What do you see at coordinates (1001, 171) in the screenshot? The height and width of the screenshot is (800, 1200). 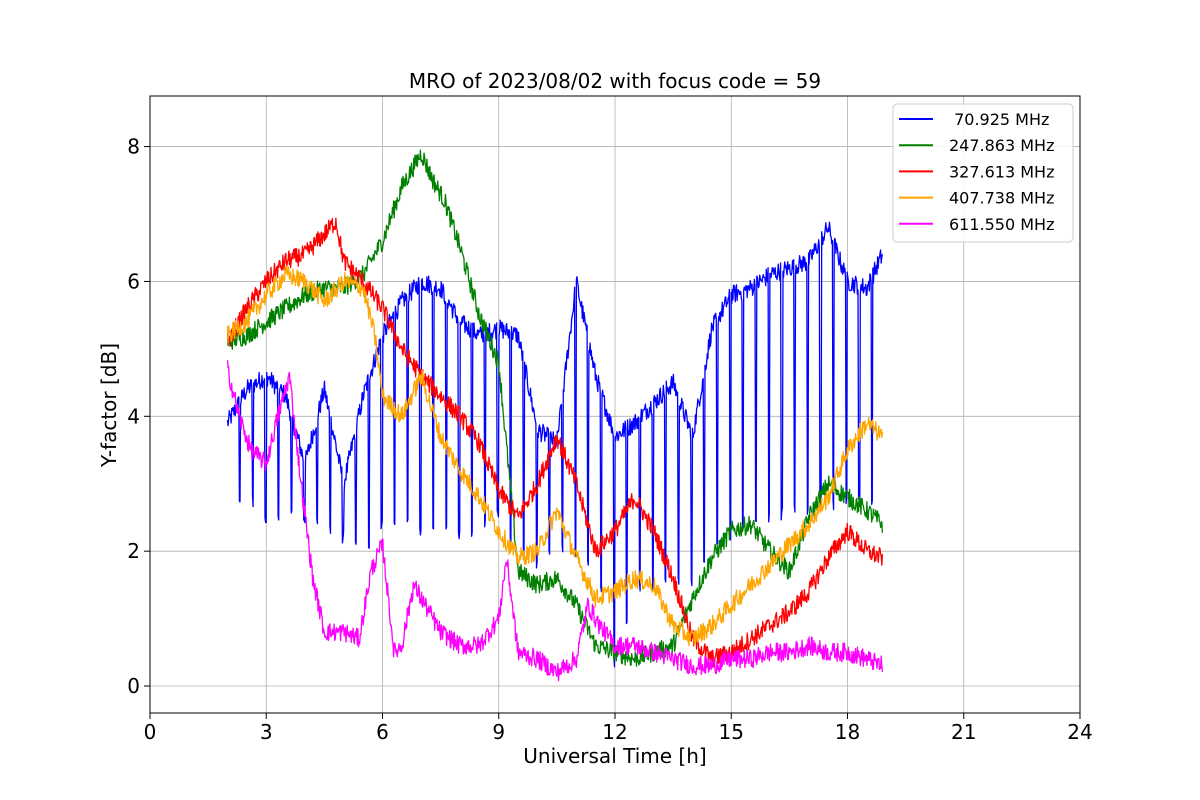 I see `legend-label: 327.613 MHz` at bounding box center [1001, 171].